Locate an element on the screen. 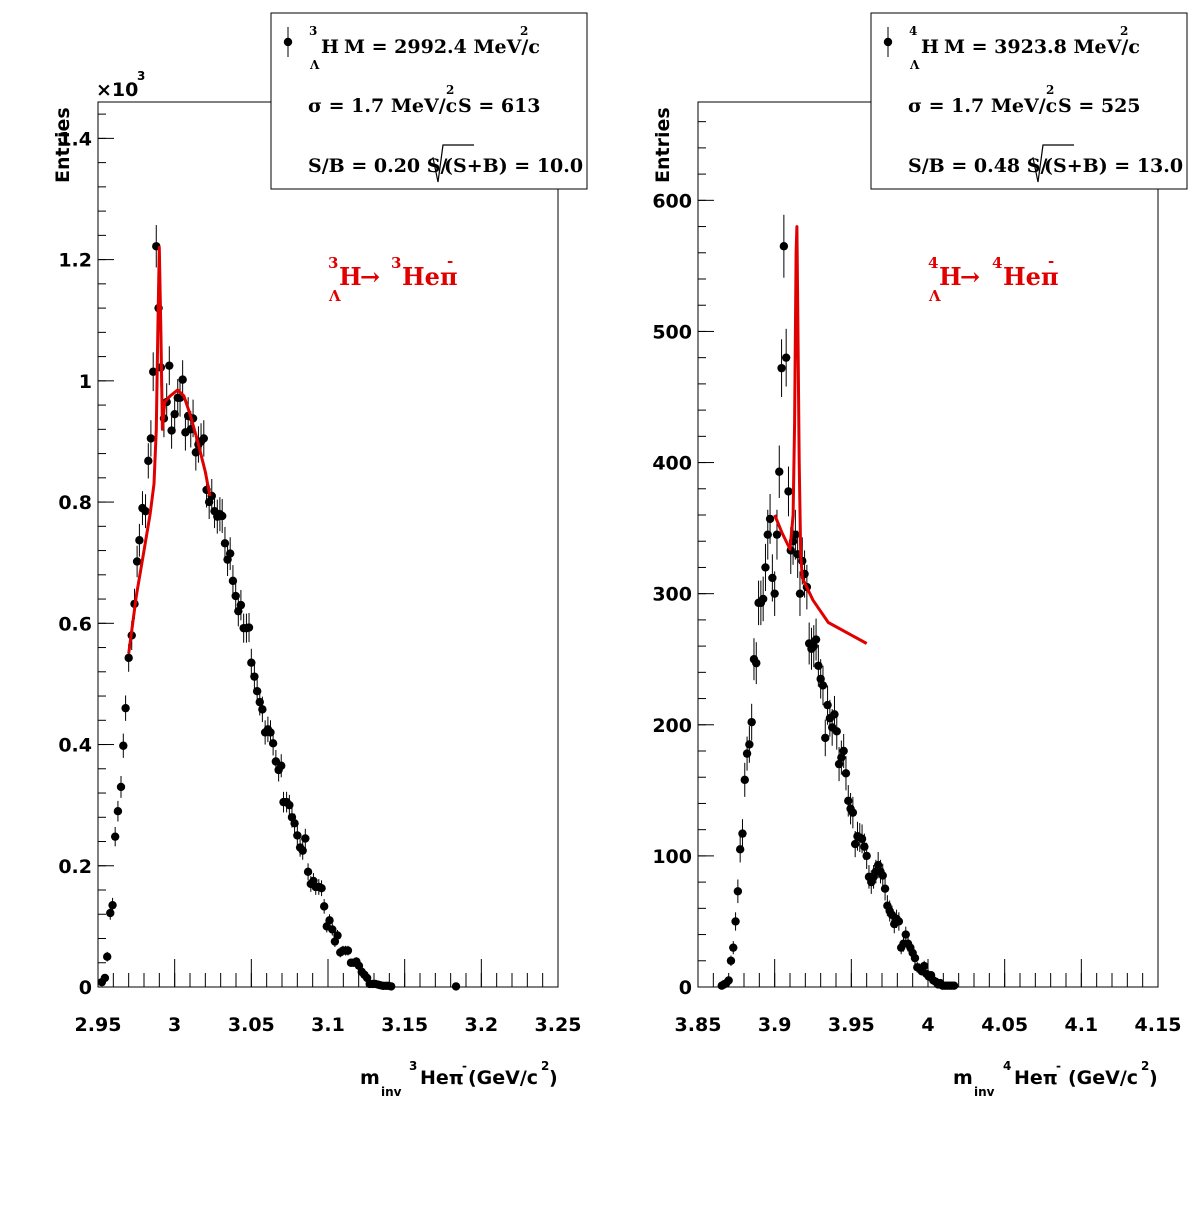 The height and width of the screenshot is (1214, 1200). left-x-tick-label: 3.2 is located at coordinates (481, 1025).